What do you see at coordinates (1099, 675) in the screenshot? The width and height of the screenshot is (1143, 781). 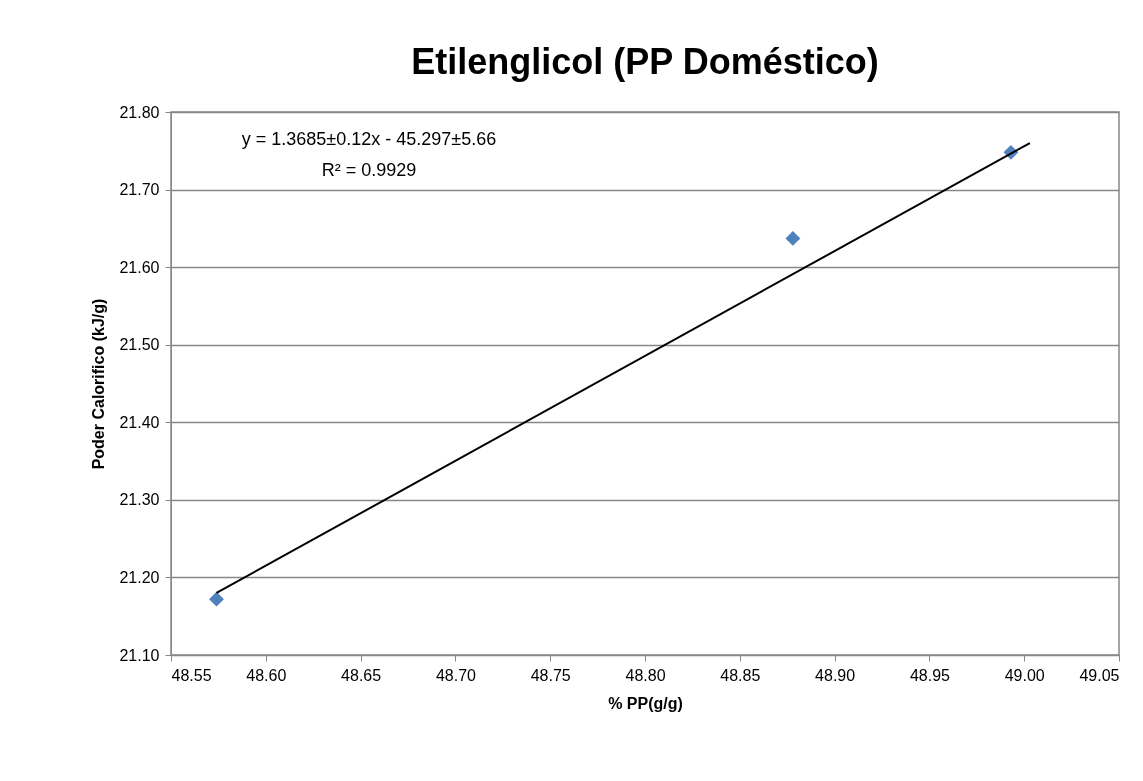 I see `x-tick-label: 49.05` at bounding box center [1099, 675].